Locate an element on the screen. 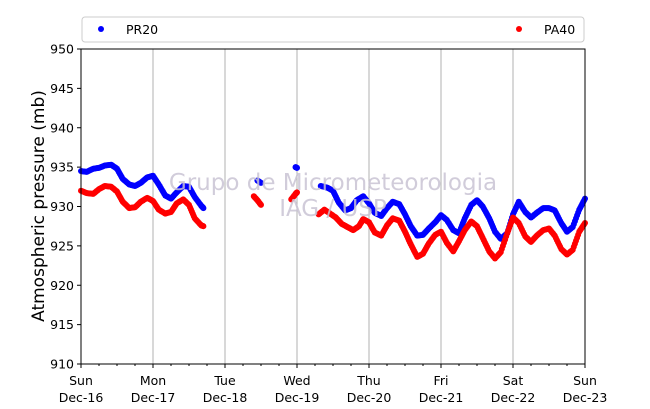 The height and width of the screenshot is (409, 650). y-tick-label: 930 is located at coordinates (62, 206).